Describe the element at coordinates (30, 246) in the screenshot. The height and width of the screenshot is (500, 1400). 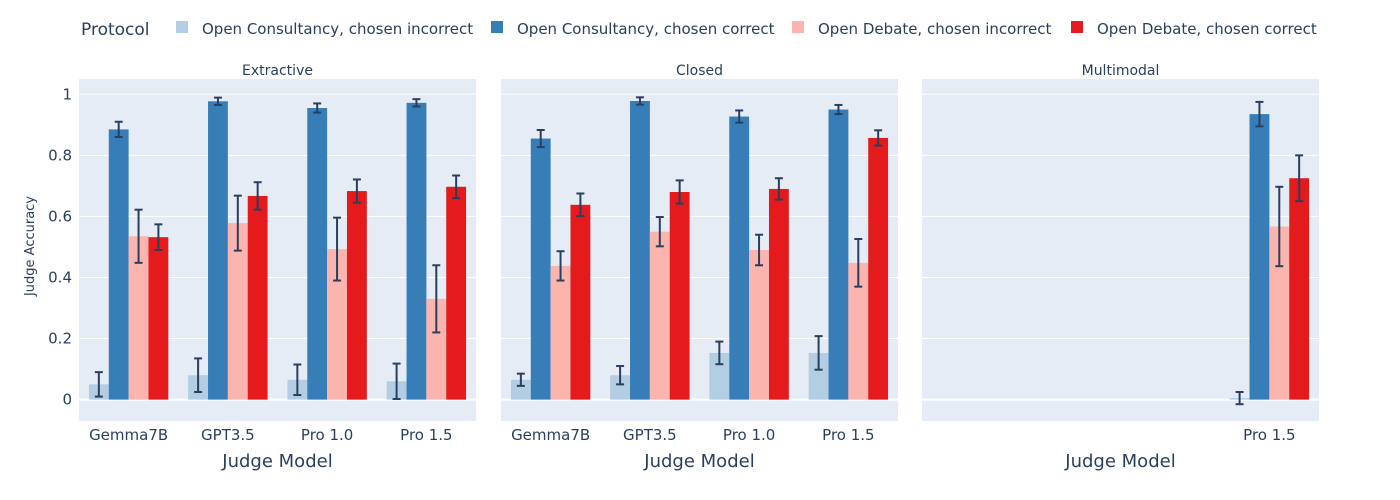
I see `y-axis-title: Judge Accuracy` at that location.